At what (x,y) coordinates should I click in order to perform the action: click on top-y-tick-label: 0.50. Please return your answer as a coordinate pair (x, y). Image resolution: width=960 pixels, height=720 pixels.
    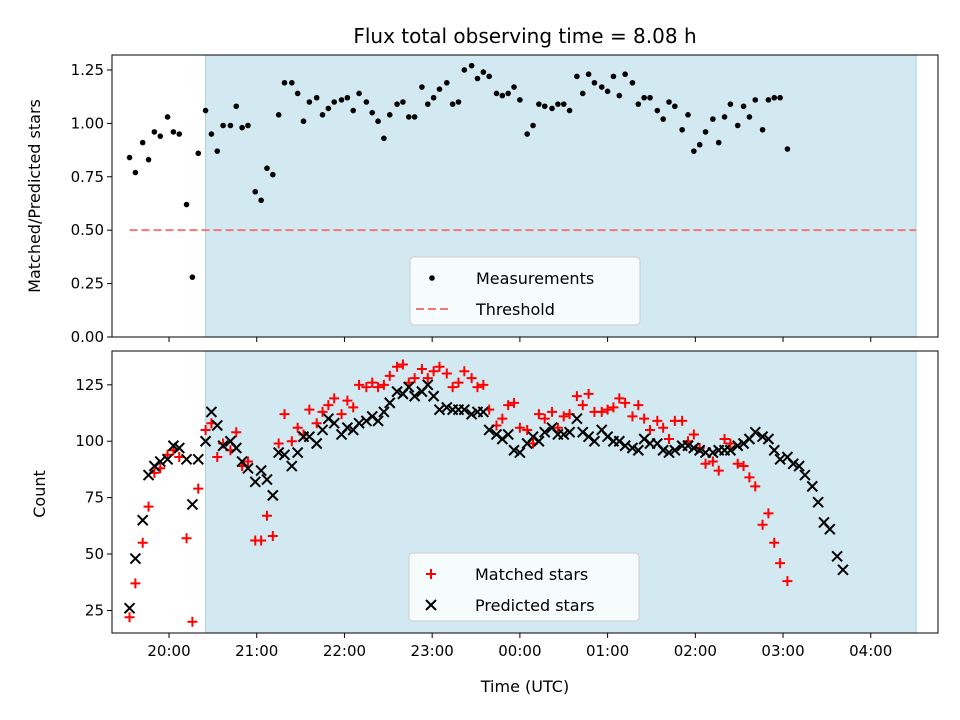
    Looking at the image, I should click on (87, 230).